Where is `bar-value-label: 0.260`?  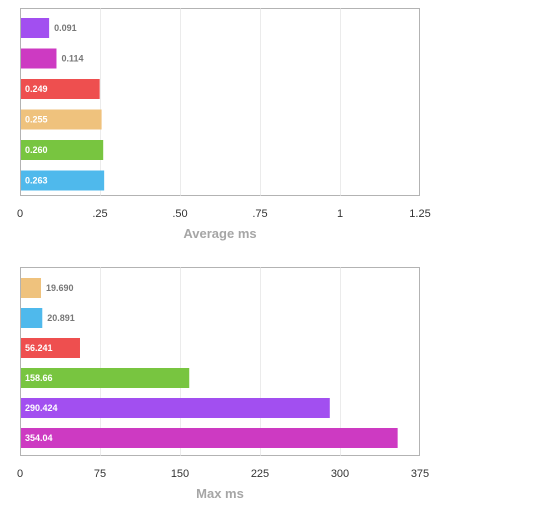 bar-value-label: 0.260 is located at coordinates (36, 150).